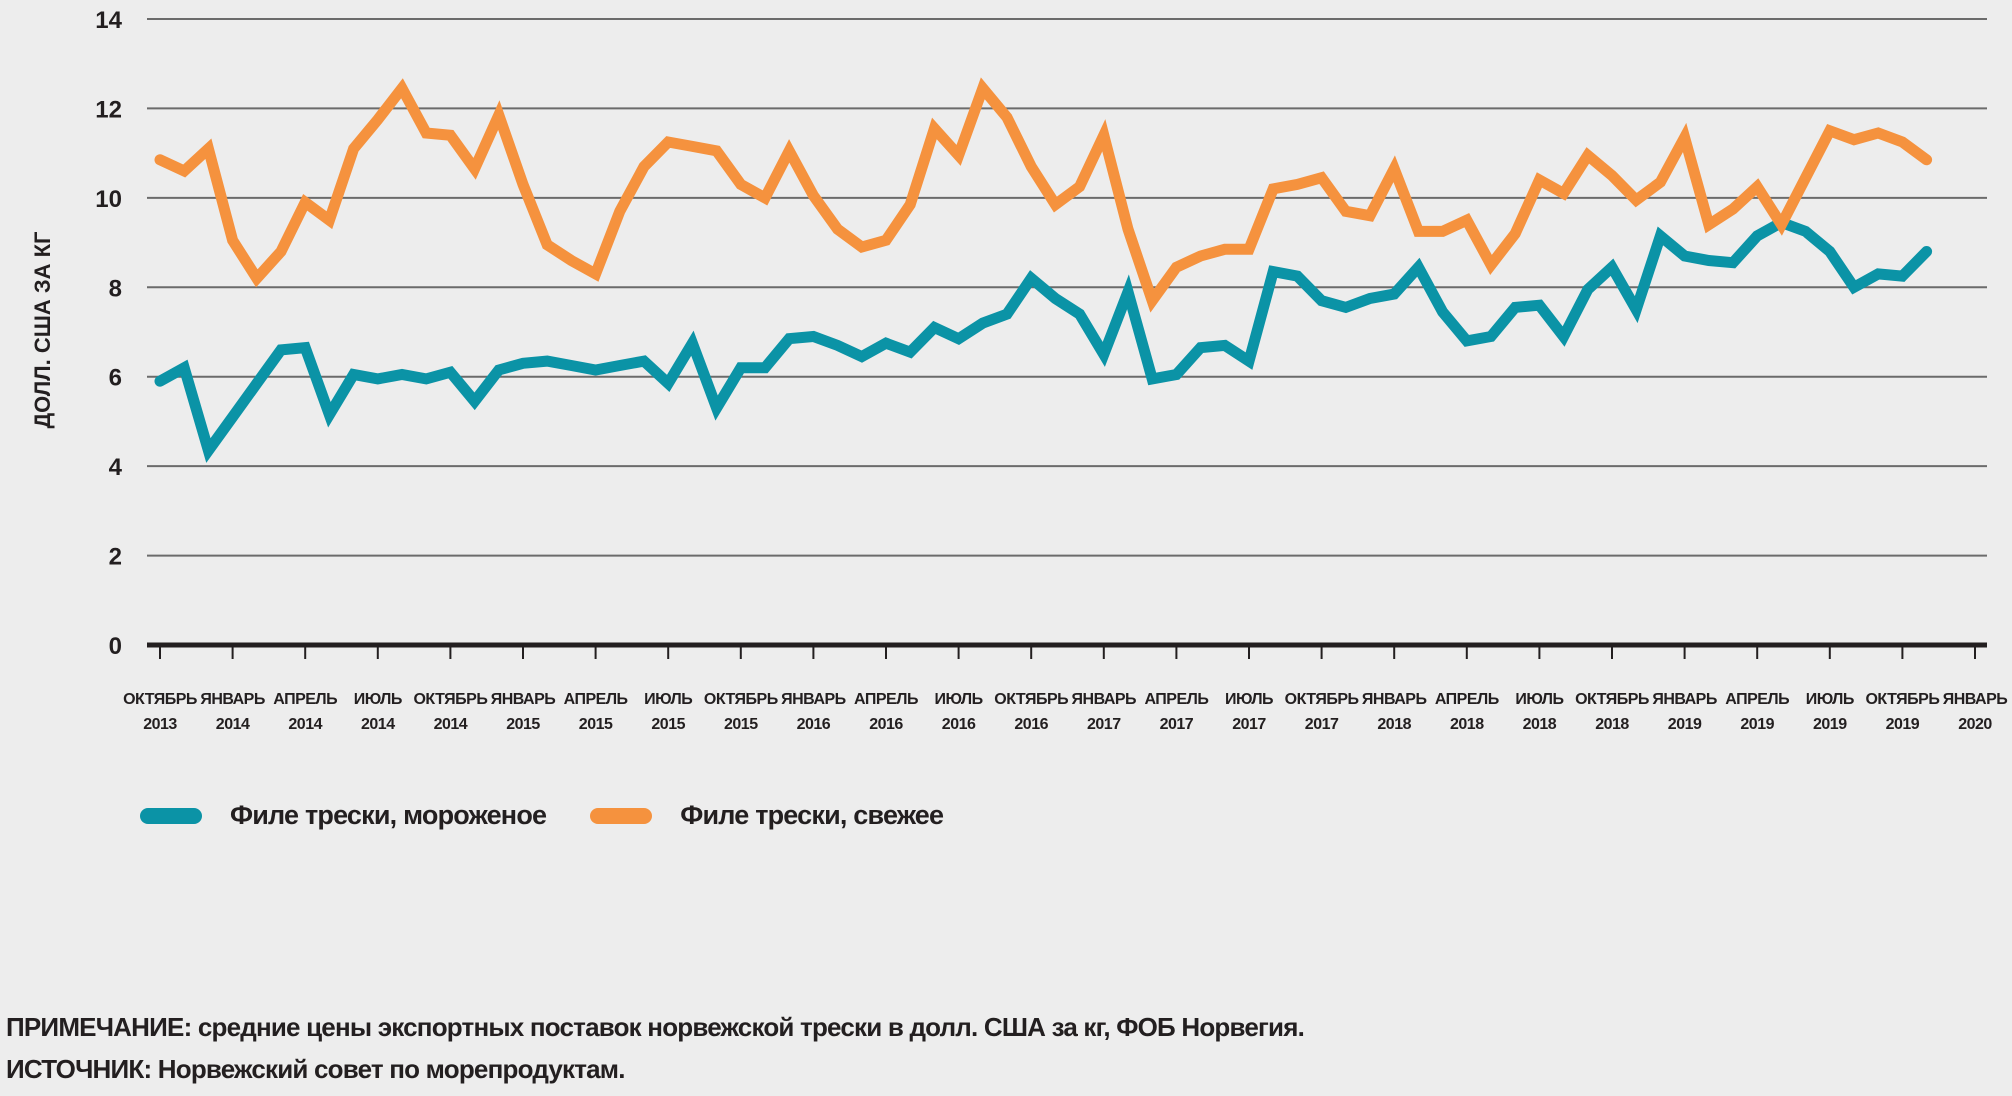  I want to click on legend-swatch-frozen, so click(171, 815).